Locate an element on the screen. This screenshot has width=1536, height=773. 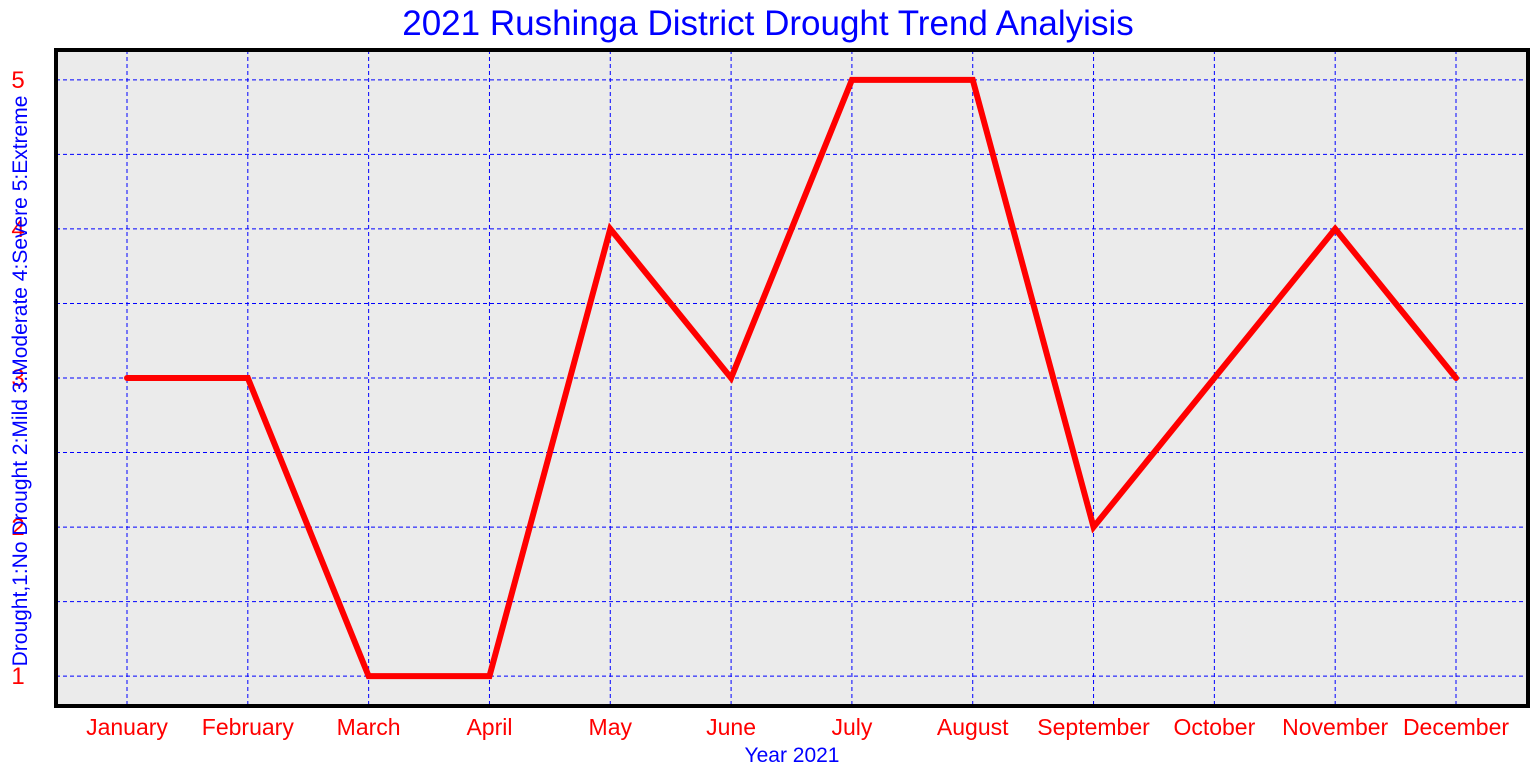
y-tick-labels: 1 2 3 4 5 is located at coordinates (17, 378).